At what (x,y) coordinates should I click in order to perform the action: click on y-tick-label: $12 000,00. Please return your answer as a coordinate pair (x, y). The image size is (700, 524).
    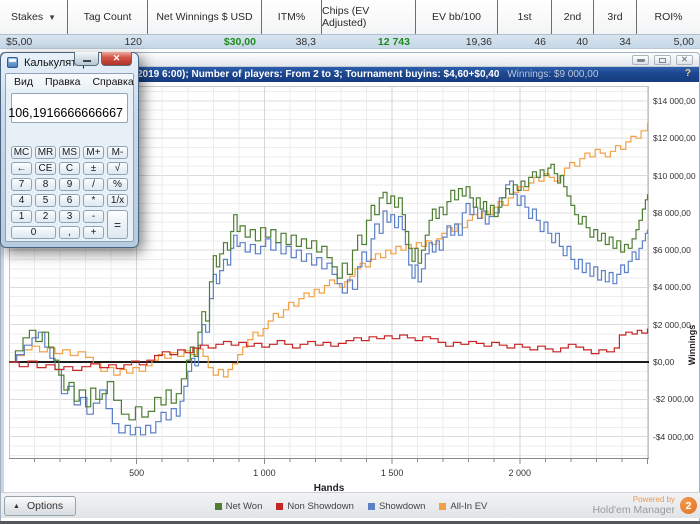
    Looking at the image, I should click on (674, 138).